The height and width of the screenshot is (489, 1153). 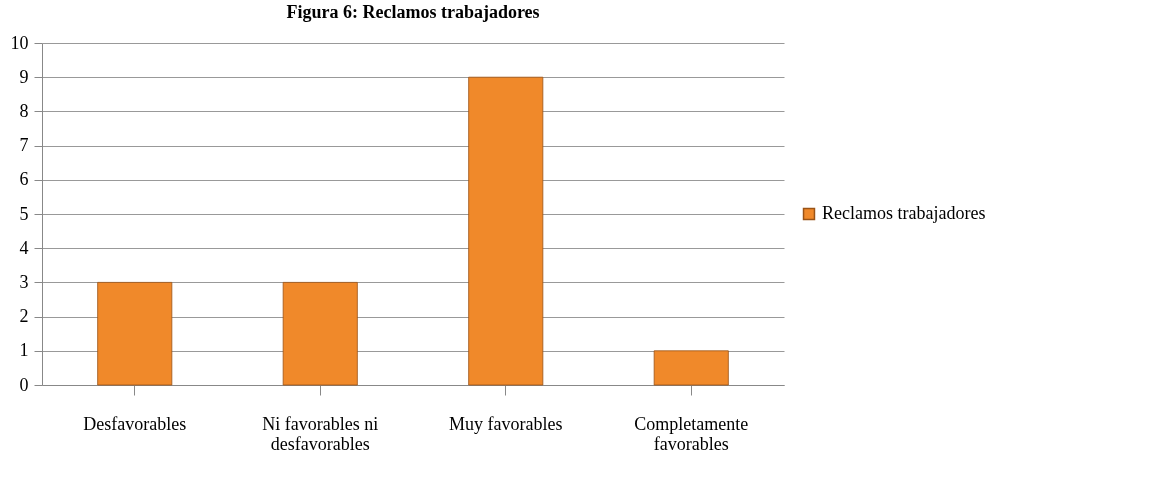 I want to click on chart-title: Figura 6: Reclamos trabajadores, so click(x=413, y=12).